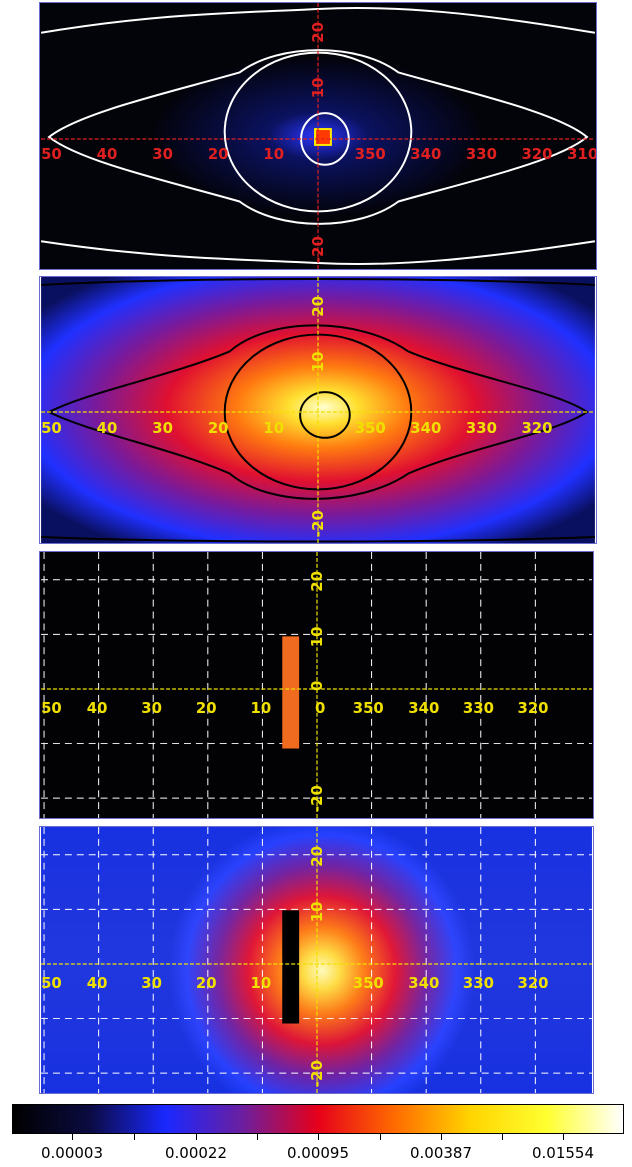  Describe the element at coordinates (196, 1153) in the screenshot. I see `colorbar-label: 0.00022` at that location.